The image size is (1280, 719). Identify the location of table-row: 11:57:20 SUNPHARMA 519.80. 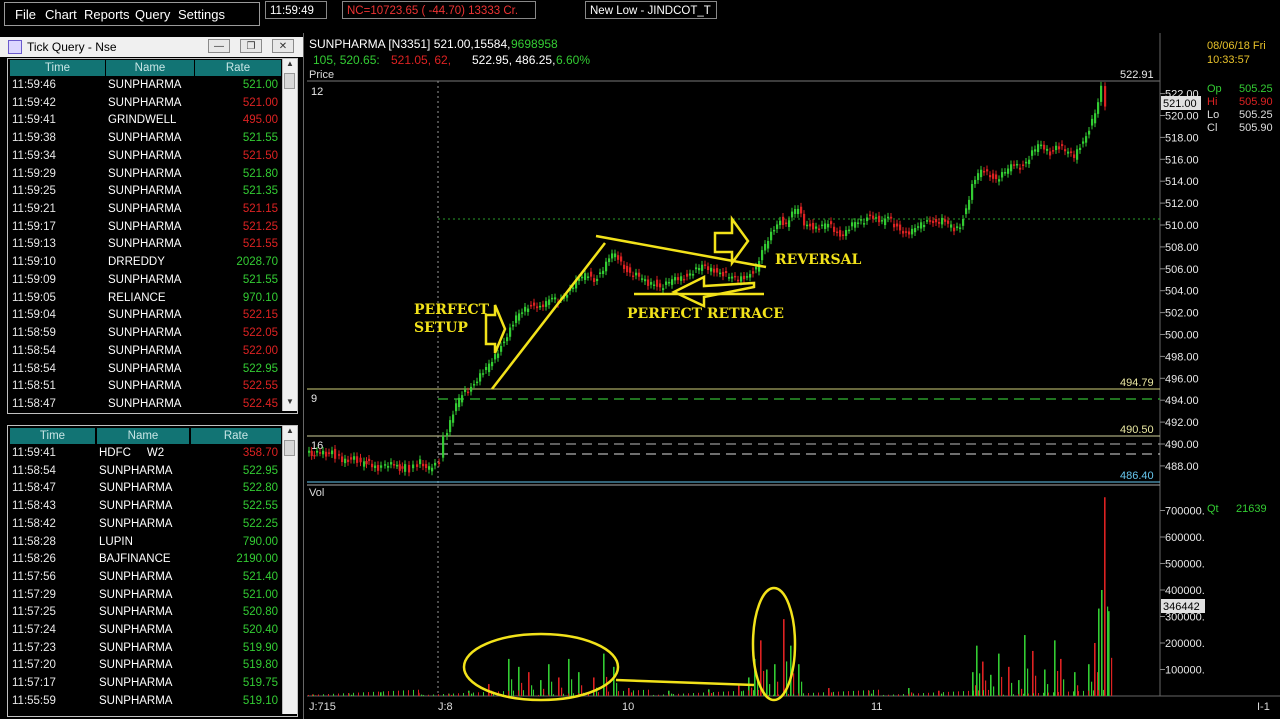
(145, 666).